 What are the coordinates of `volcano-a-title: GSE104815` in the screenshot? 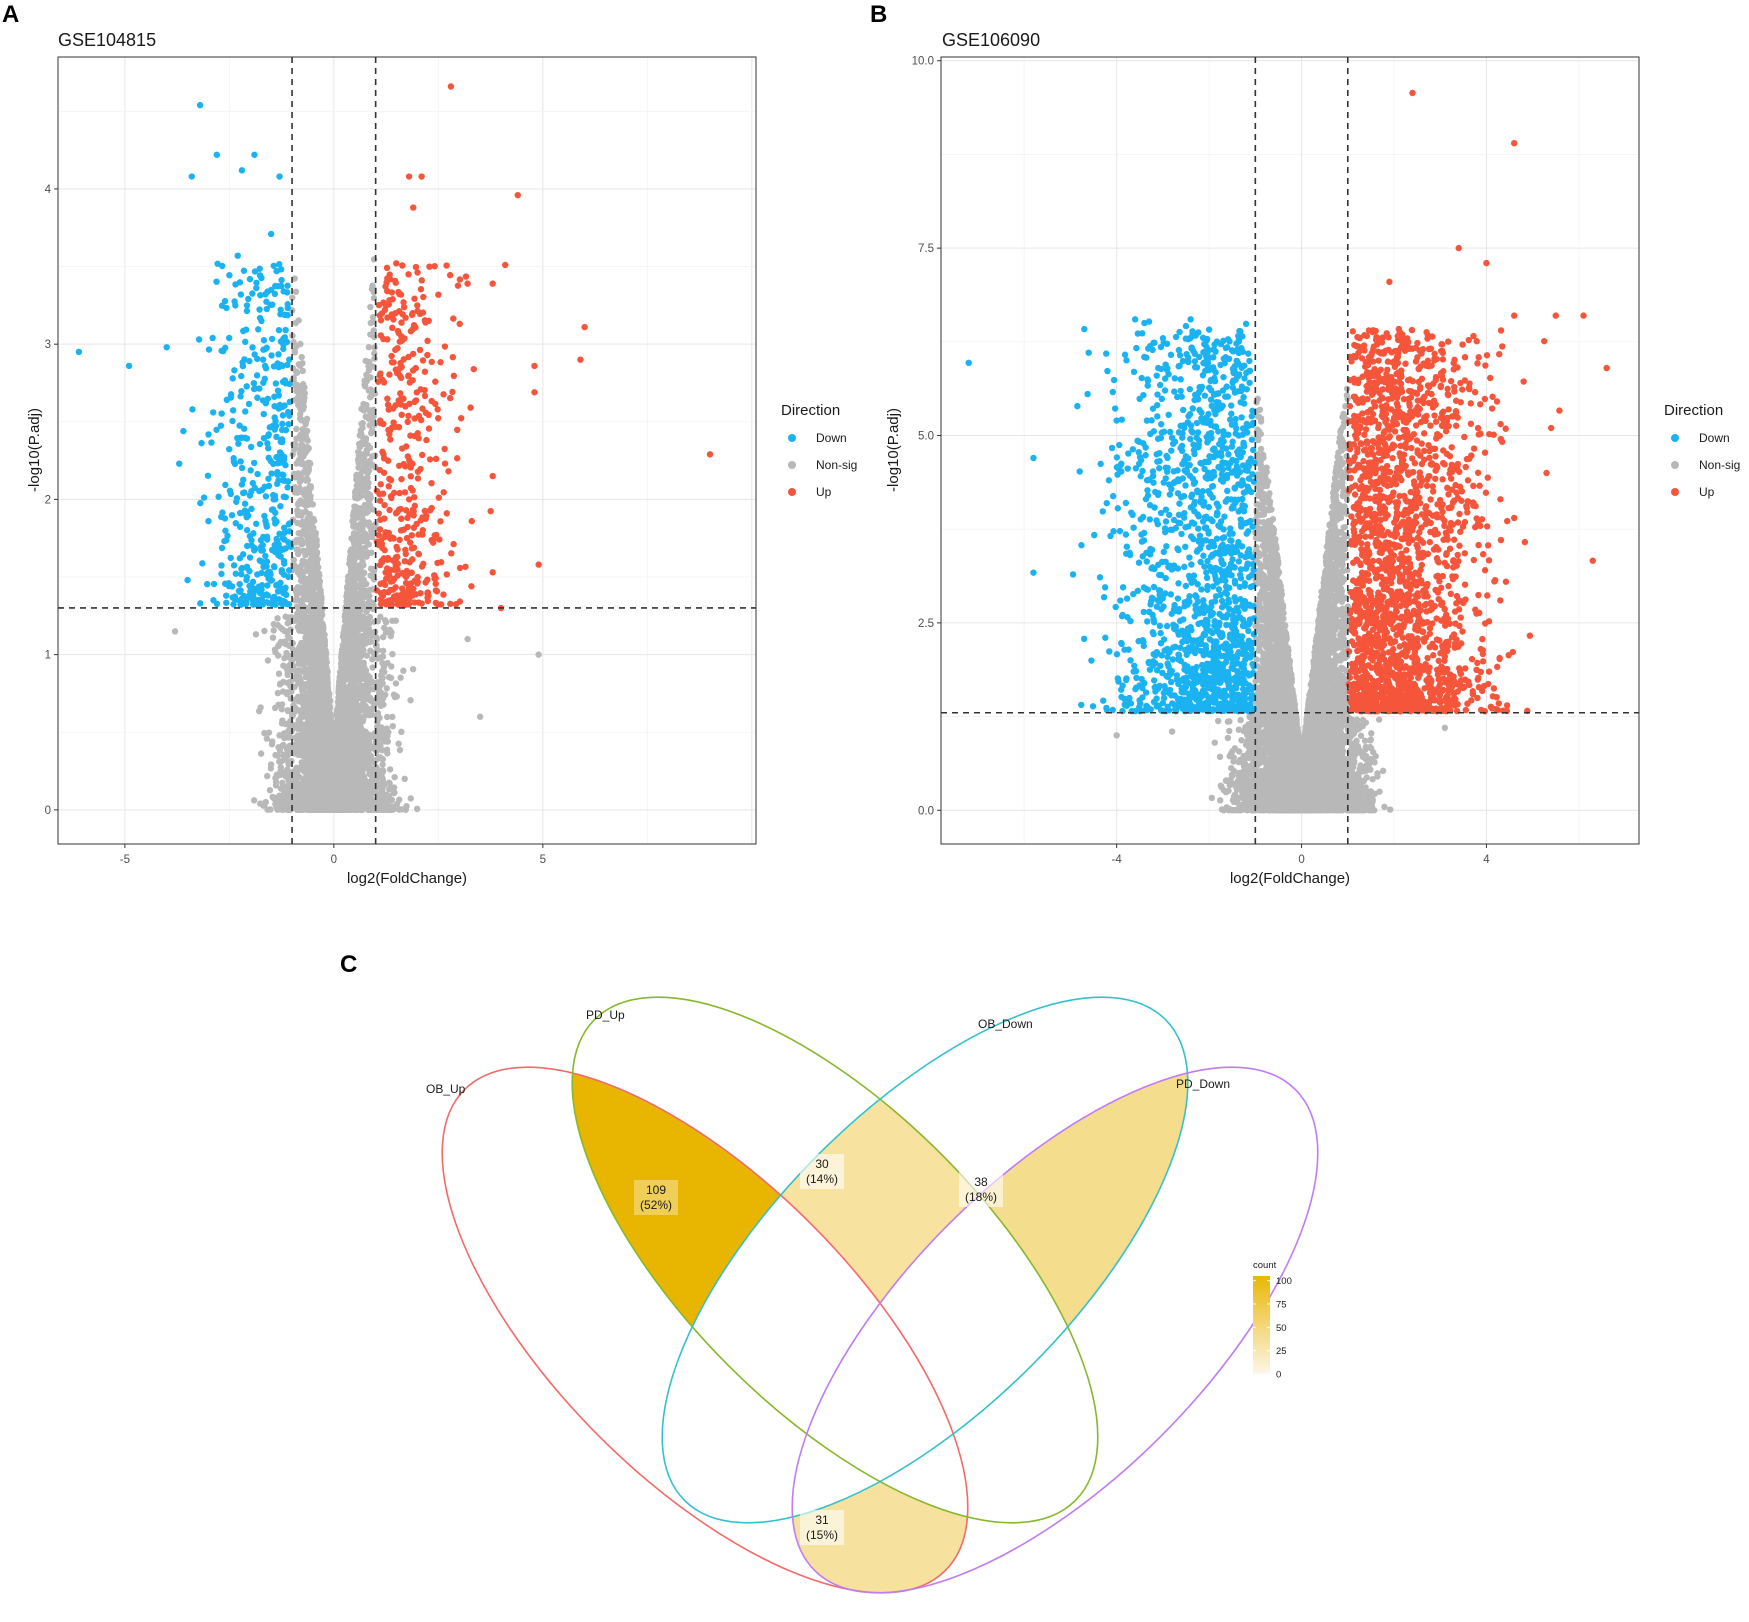 It's located at (107, 40).